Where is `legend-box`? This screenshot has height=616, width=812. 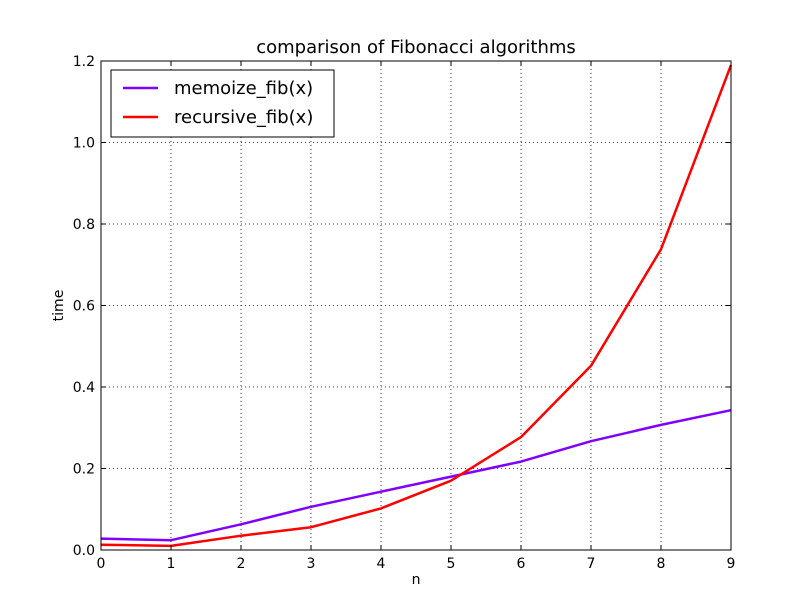
legend-box is located at coordinates (222, 103).